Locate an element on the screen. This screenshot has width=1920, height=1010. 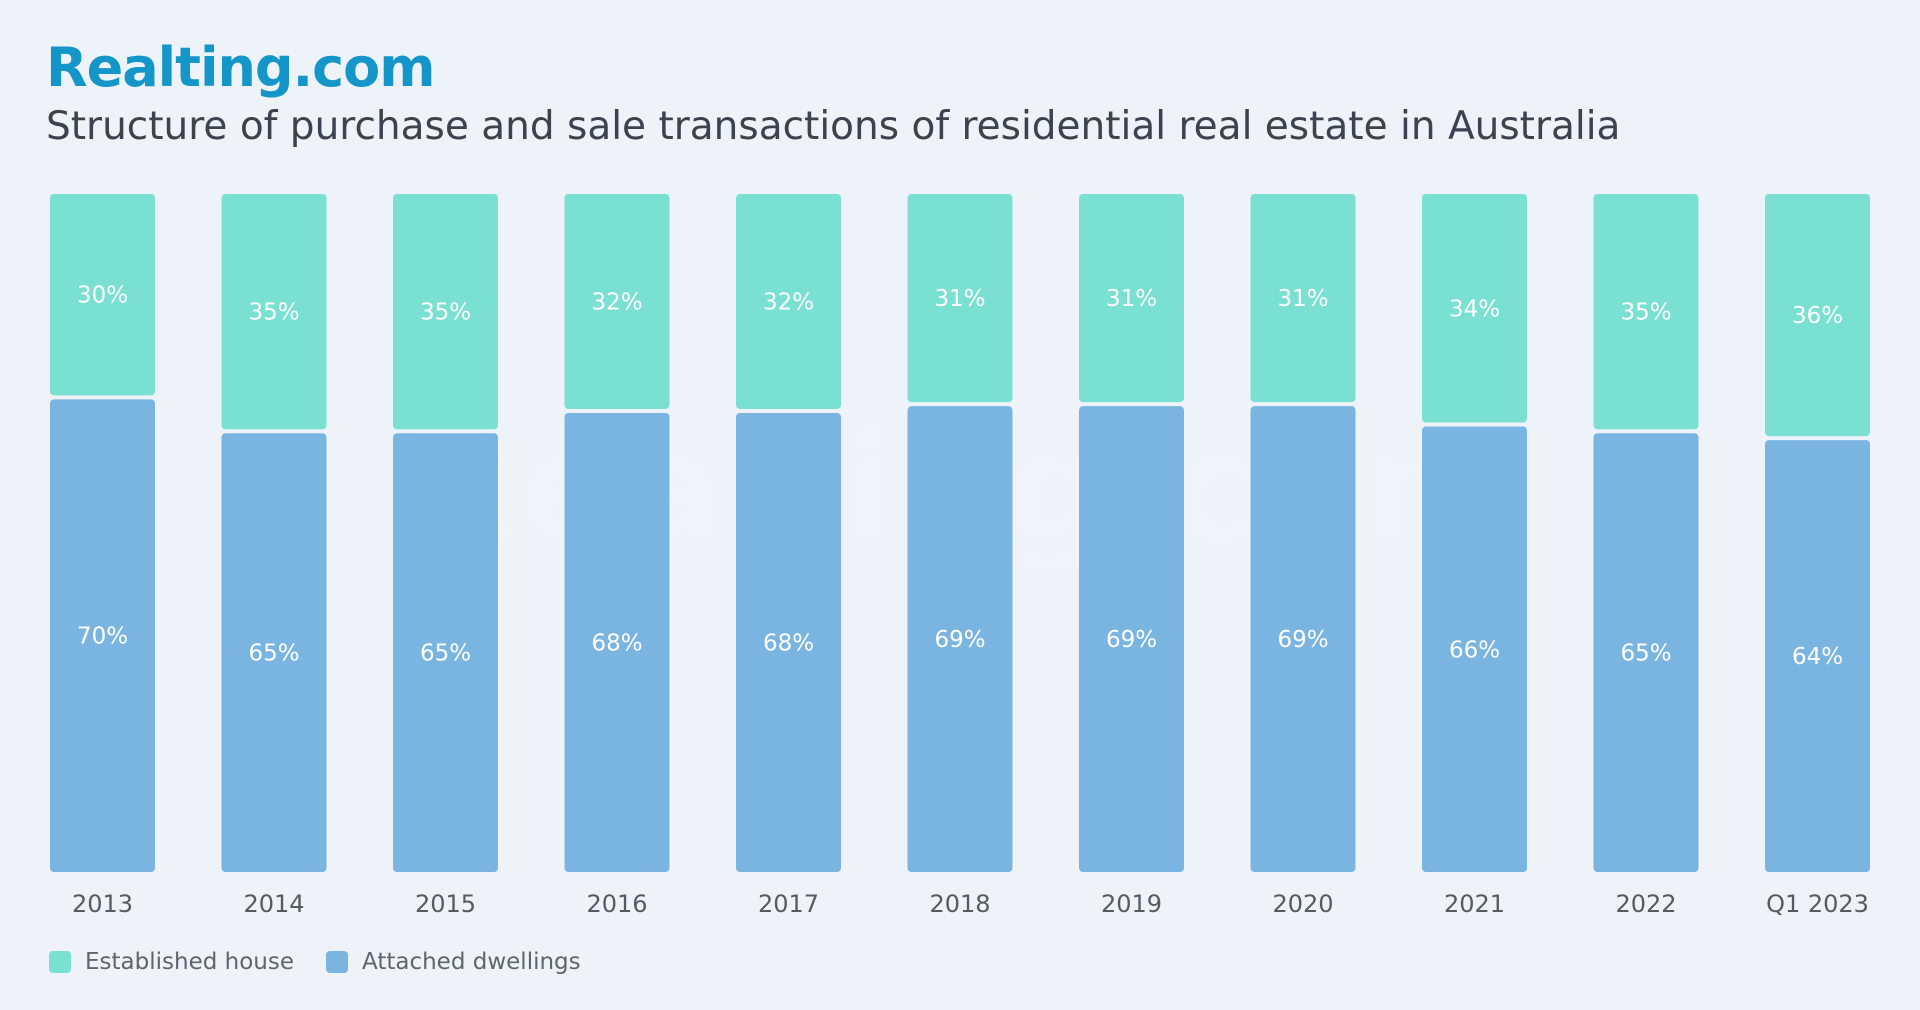
bar-established-house-2019 is located at coordinates (1131, 298).